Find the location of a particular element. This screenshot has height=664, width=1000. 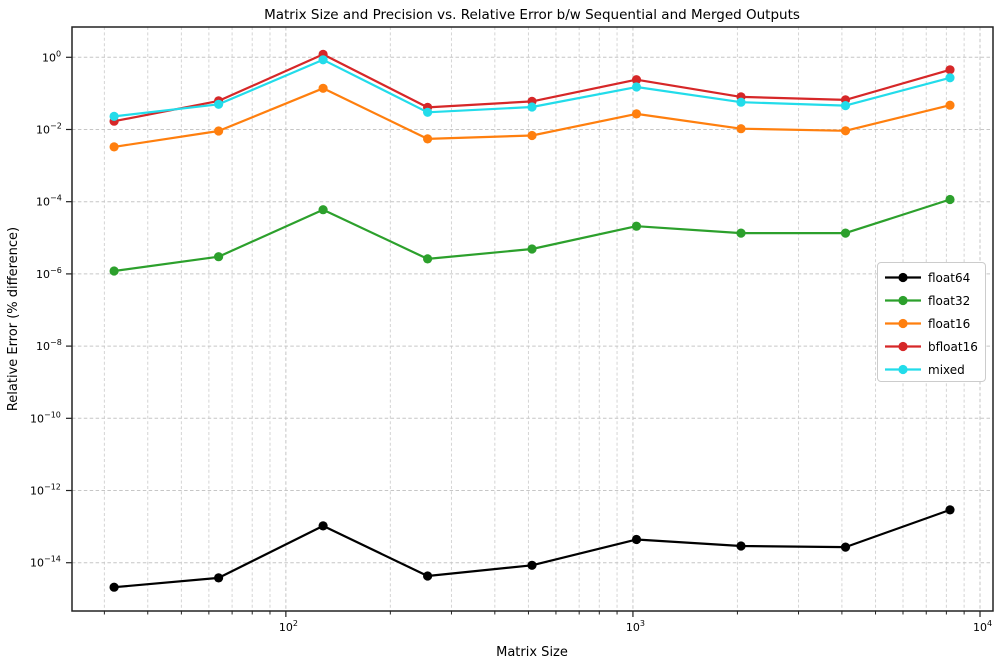

series-line-float64 is located at coordinates (532, 548).